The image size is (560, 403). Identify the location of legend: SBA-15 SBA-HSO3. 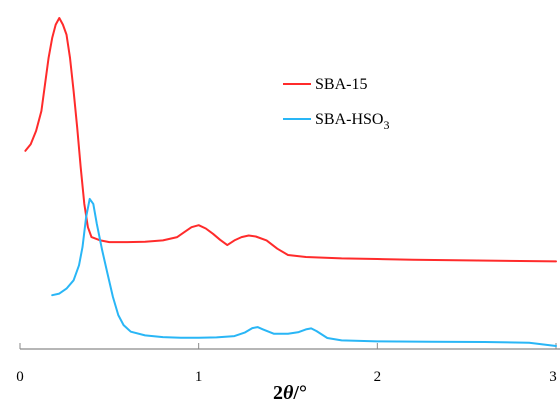
(336, 104).